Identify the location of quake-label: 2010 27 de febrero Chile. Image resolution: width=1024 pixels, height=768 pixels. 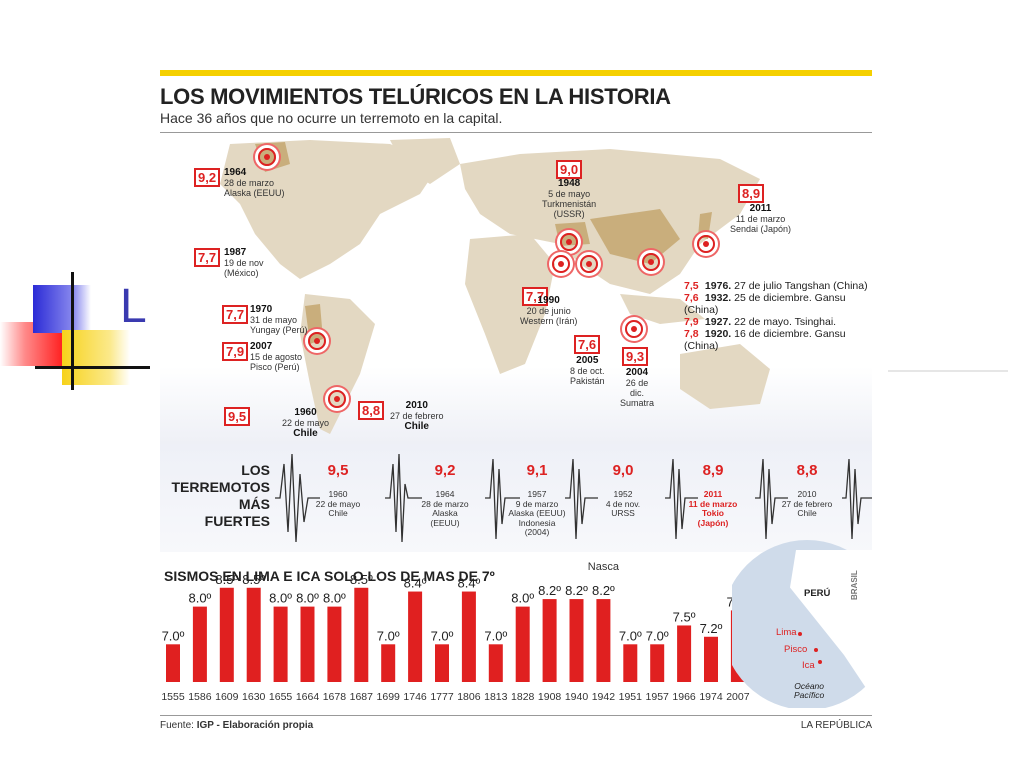
(417, 416).